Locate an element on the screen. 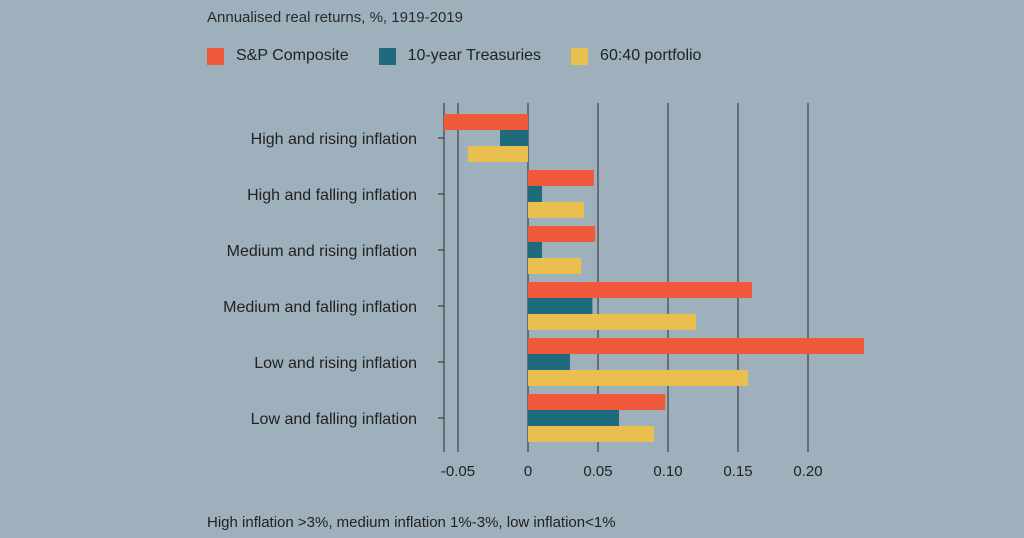  bar-s-p-composite-high-and-rising-inflation is located at coordinates (486, 122).